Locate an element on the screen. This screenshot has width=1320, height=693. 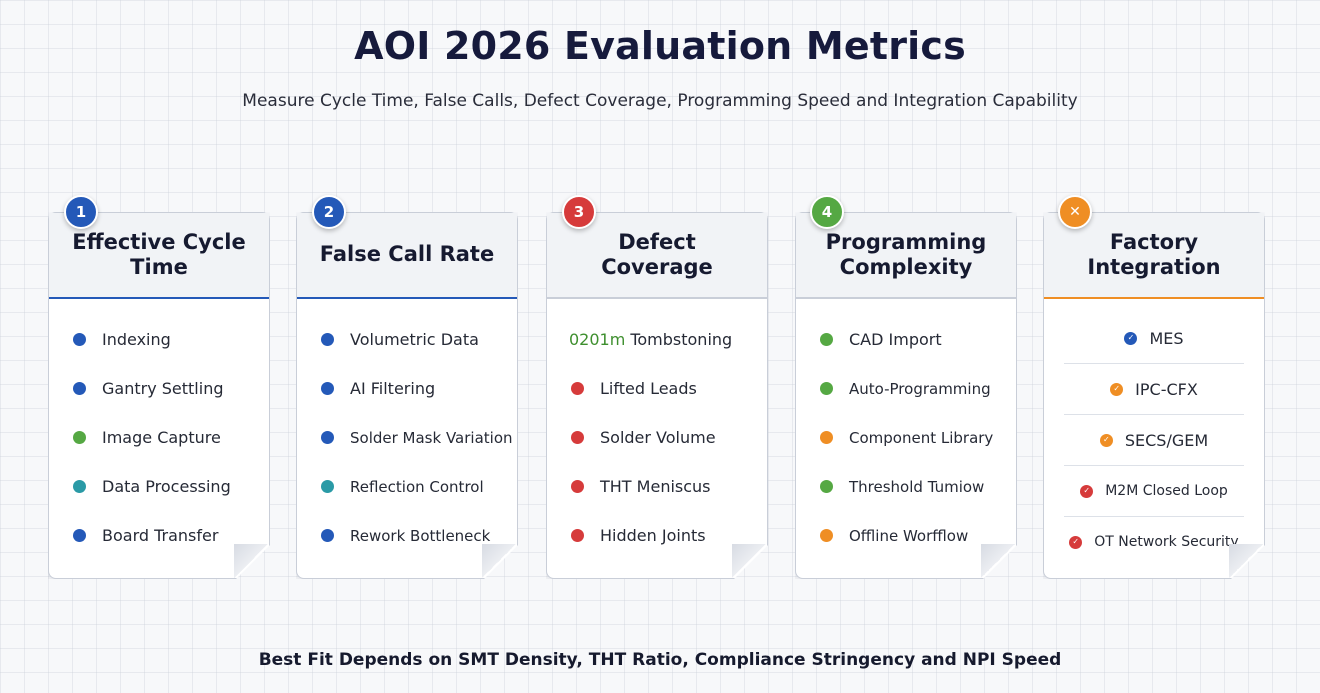
step-badge: ✕ is located at coordinates (1075, 212).